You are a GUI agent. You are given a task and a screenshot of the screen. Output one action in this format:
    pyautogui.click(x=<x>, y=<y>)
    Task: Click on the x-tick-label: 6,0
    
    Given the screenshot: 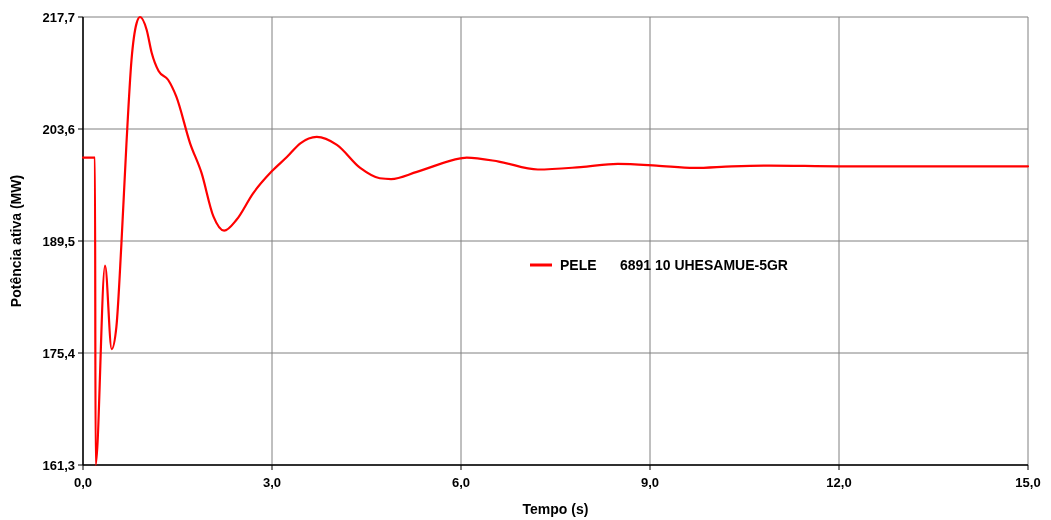 What is the action you would take?
    pyautogui.click(x=461, y=482)
    